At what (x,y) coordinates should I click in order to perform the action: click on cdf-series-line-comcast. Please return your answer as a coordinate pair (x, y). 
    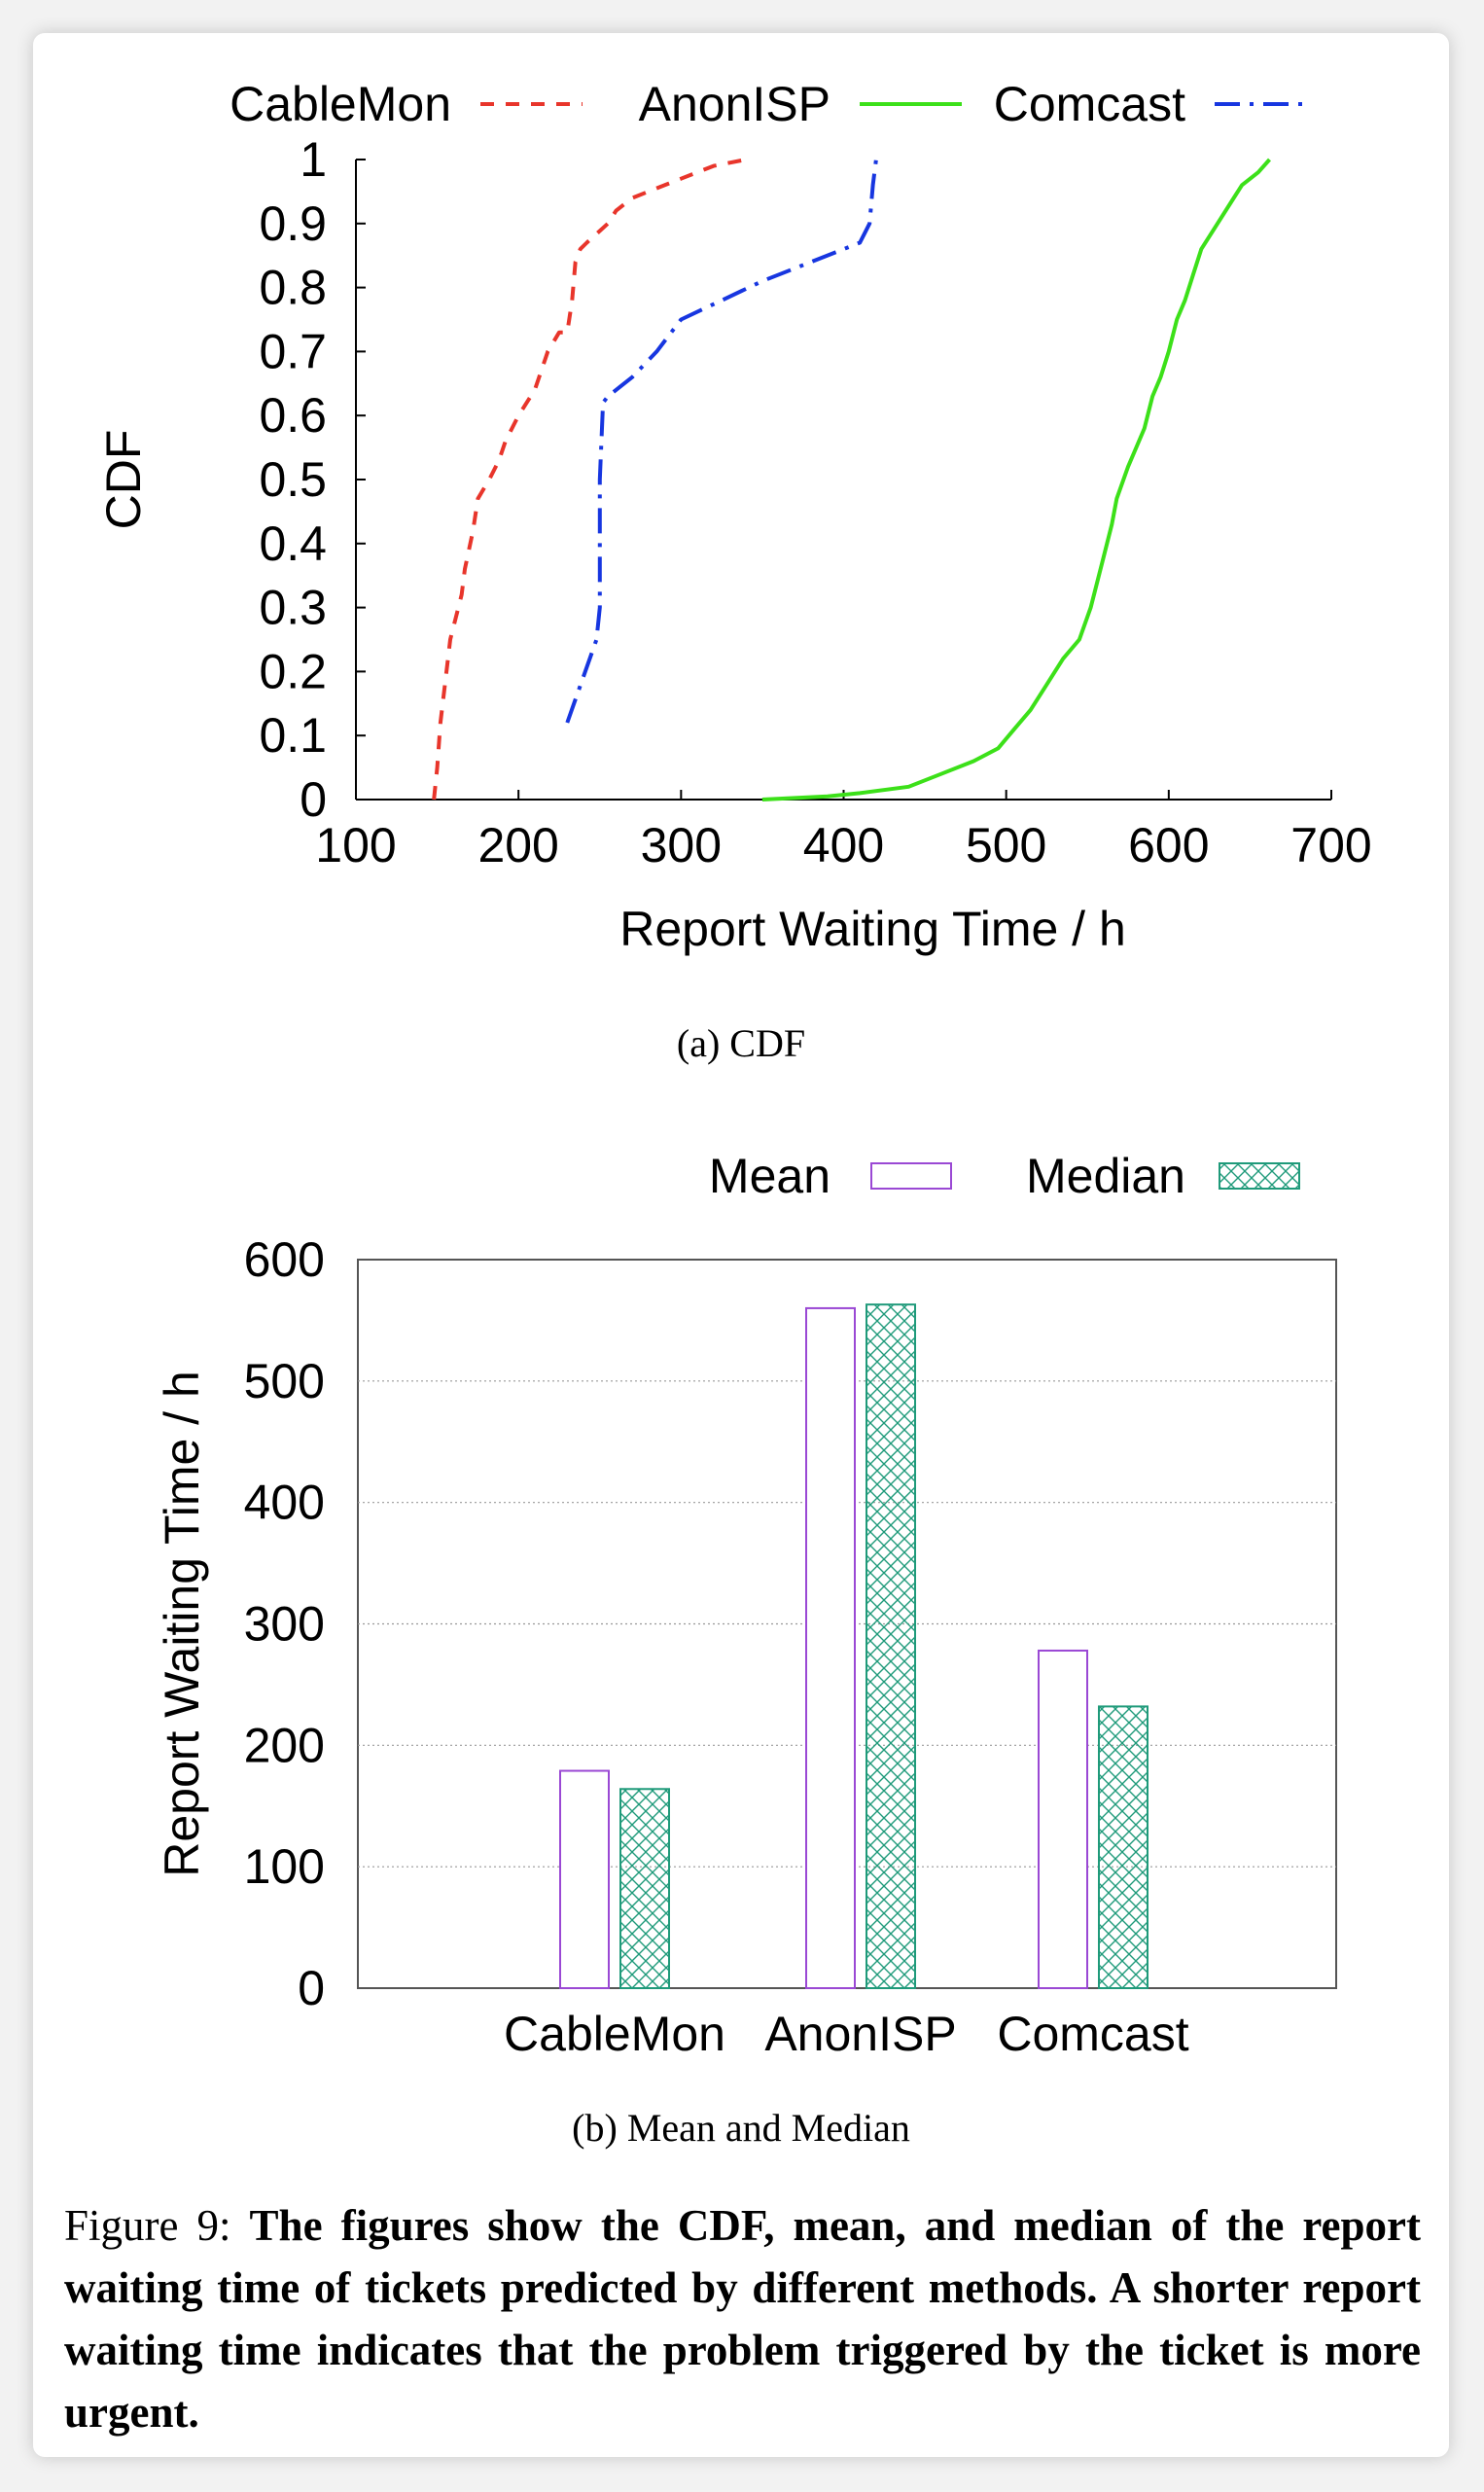
    Looking at the image, I should click on (722, 441).